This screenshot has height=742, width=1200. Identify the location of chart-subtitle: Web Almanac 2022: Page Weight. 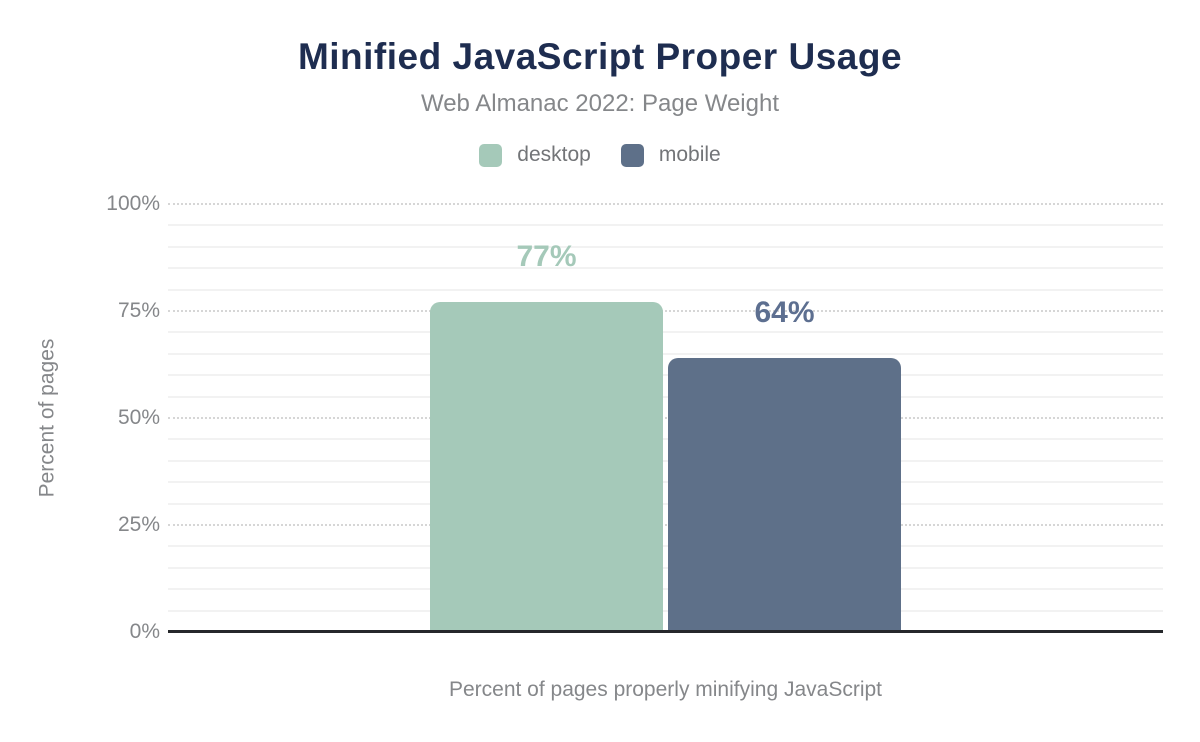
(599, 103).